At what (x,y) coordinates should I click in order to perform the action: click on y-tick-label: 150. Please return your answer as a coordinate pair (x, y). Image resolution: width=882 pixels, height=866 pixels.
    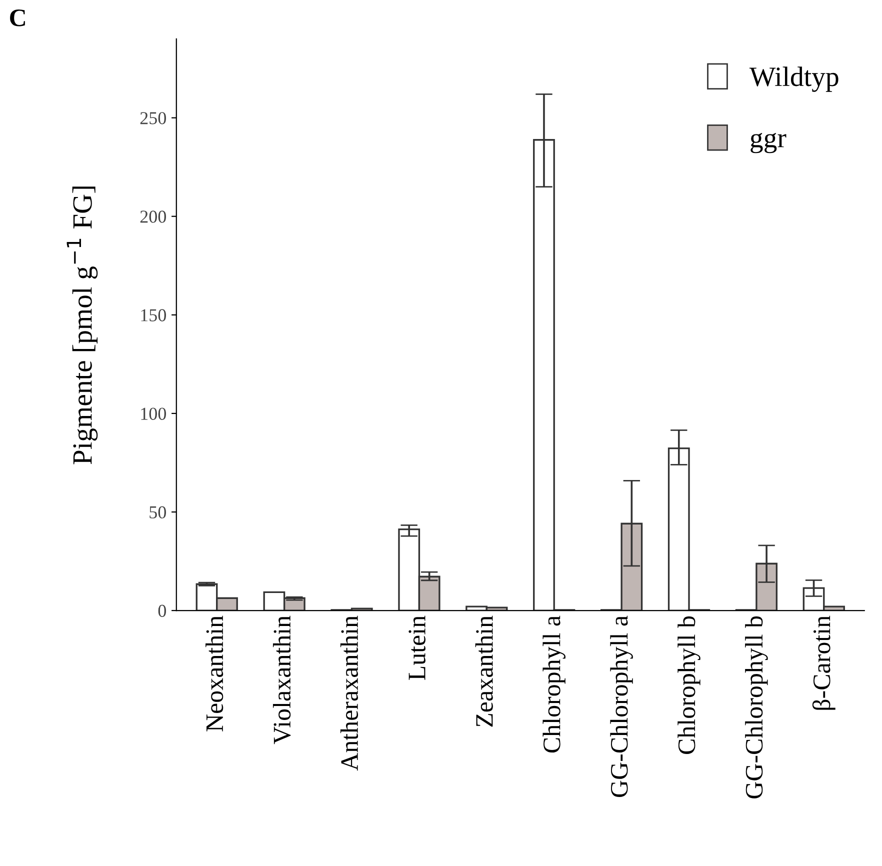
    Looking at the image, I should click on (153, 315).